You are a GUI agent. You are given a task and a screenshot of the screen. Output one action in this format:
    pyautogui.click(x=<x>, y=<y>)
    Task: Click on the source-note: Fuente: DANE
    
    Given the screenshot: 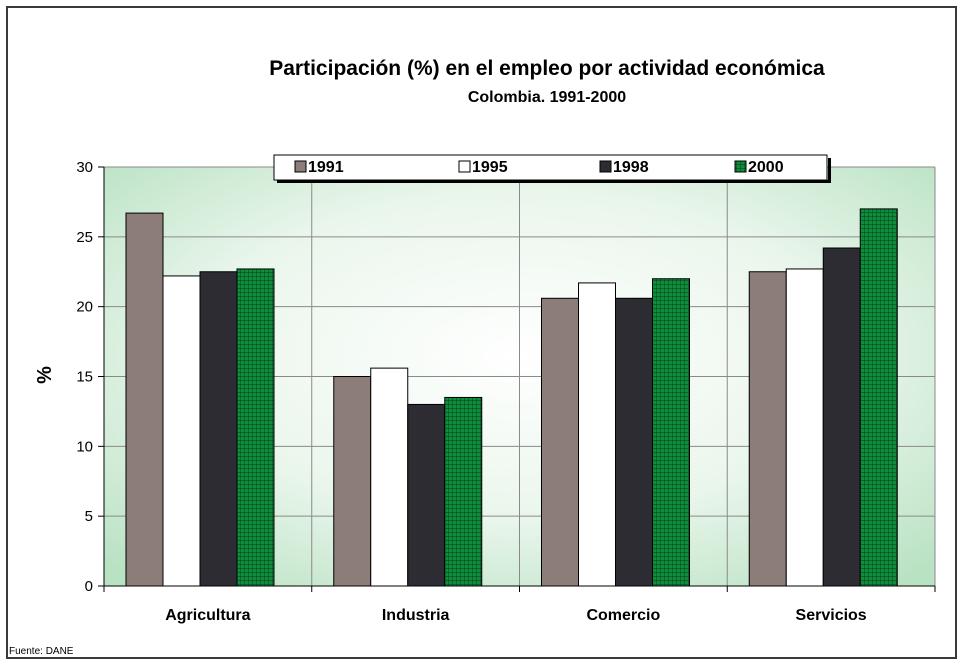 What is the action you would take?
    pyautogui.click(x=41, y=651)
    